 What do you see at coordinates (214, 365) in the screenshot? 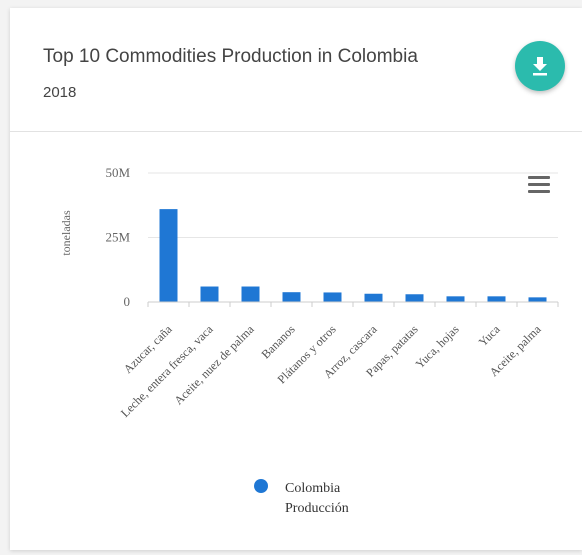
I see `x-tick-label: Aceite, nuez de palma` at bounding box center [214, 365].